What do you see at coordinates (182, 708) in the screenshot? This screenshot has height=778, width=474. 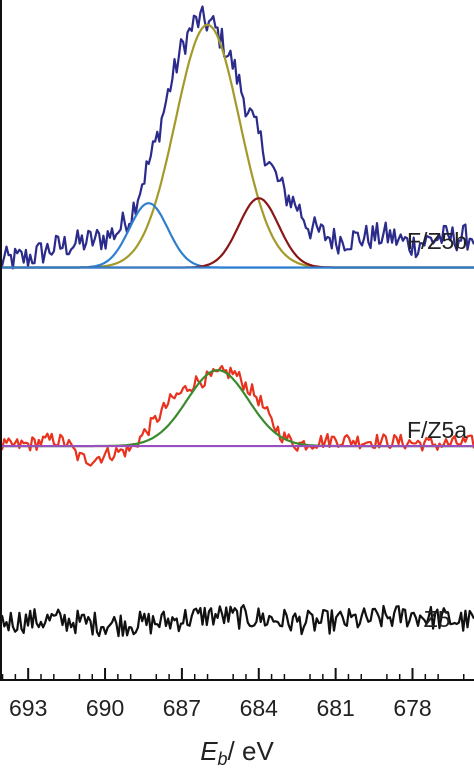 I see `x-tick-label: 687` at bounding box center [182, 708].